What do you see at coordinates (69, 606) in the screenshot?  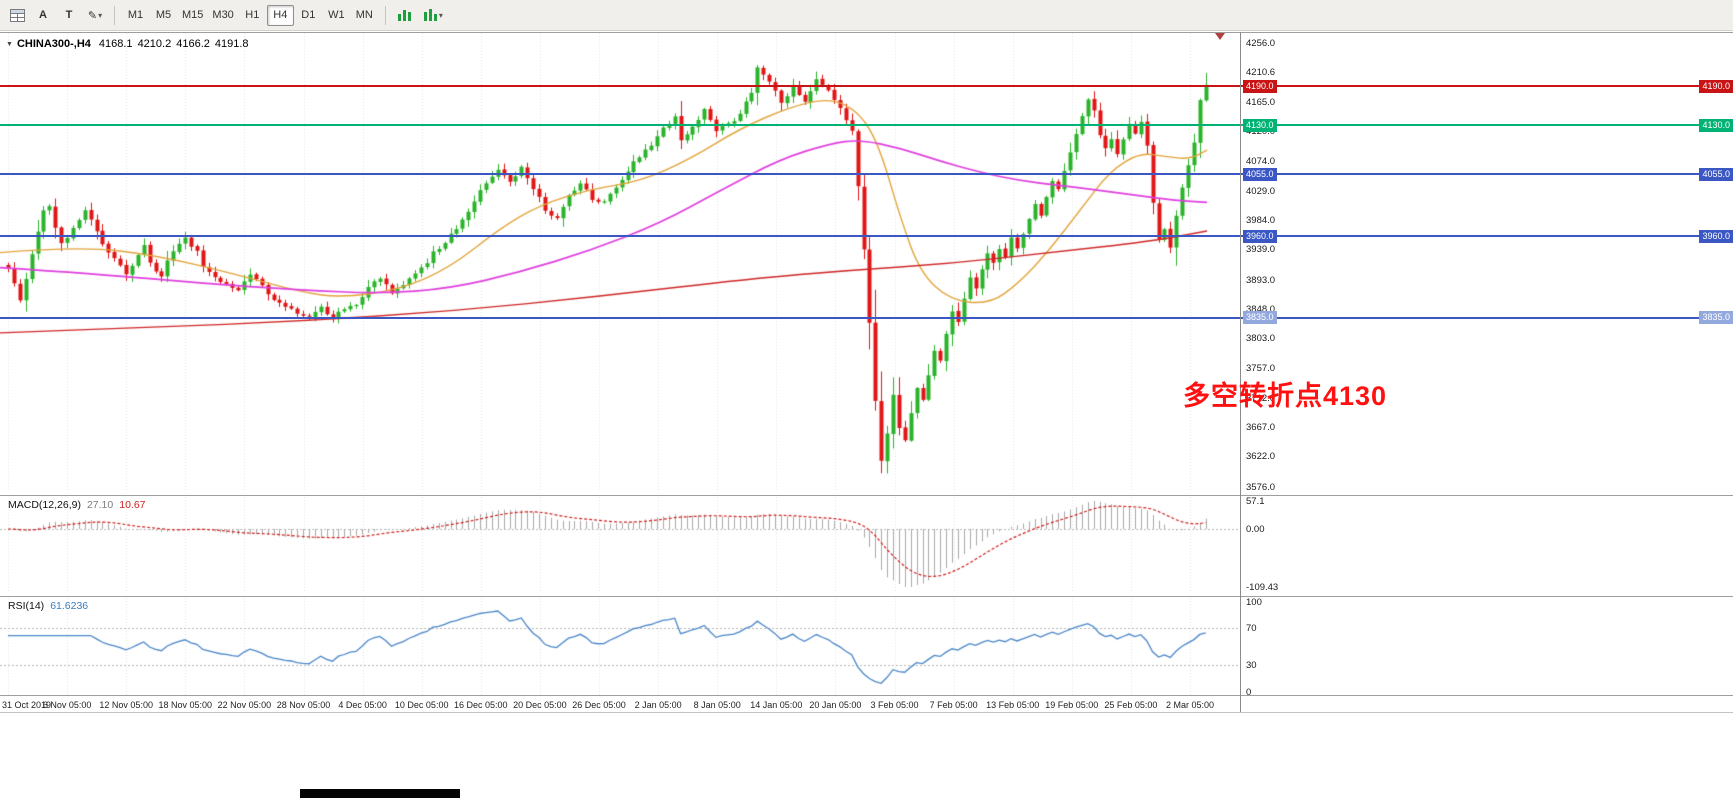 I see `rsi-value: 61.6236` at bounding box center [69, 606].